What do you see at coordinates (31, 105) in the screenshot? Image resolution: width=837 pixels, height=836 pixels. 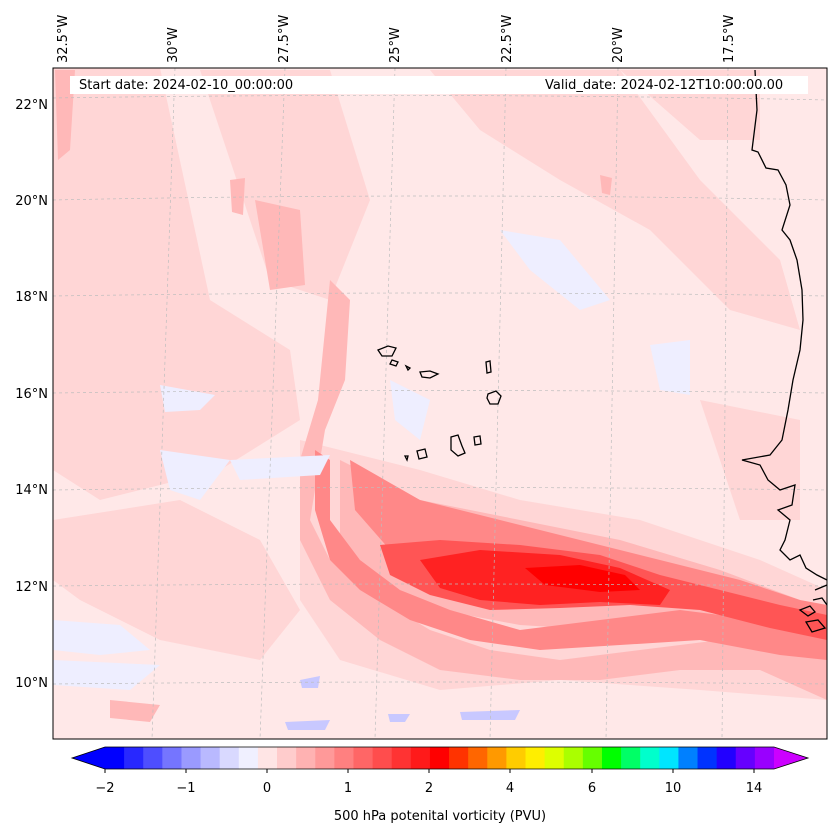 I see `lat-label: 22°N` at bounding box center [31, 105].